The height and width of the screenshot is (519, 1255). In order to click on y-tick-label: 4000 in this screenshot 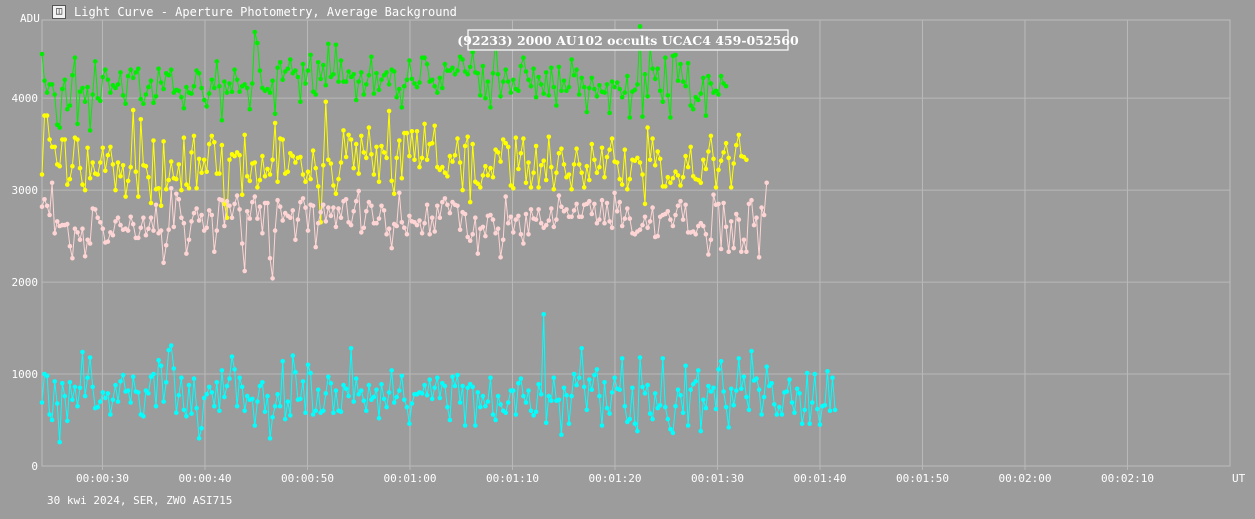, I will do `click(25, 98)`.